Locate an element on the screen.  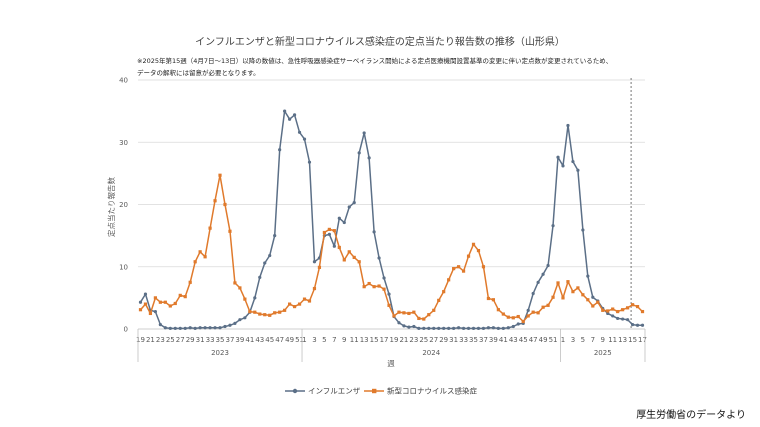
x-tick-label: 19 is located at coordinates (140, 340).